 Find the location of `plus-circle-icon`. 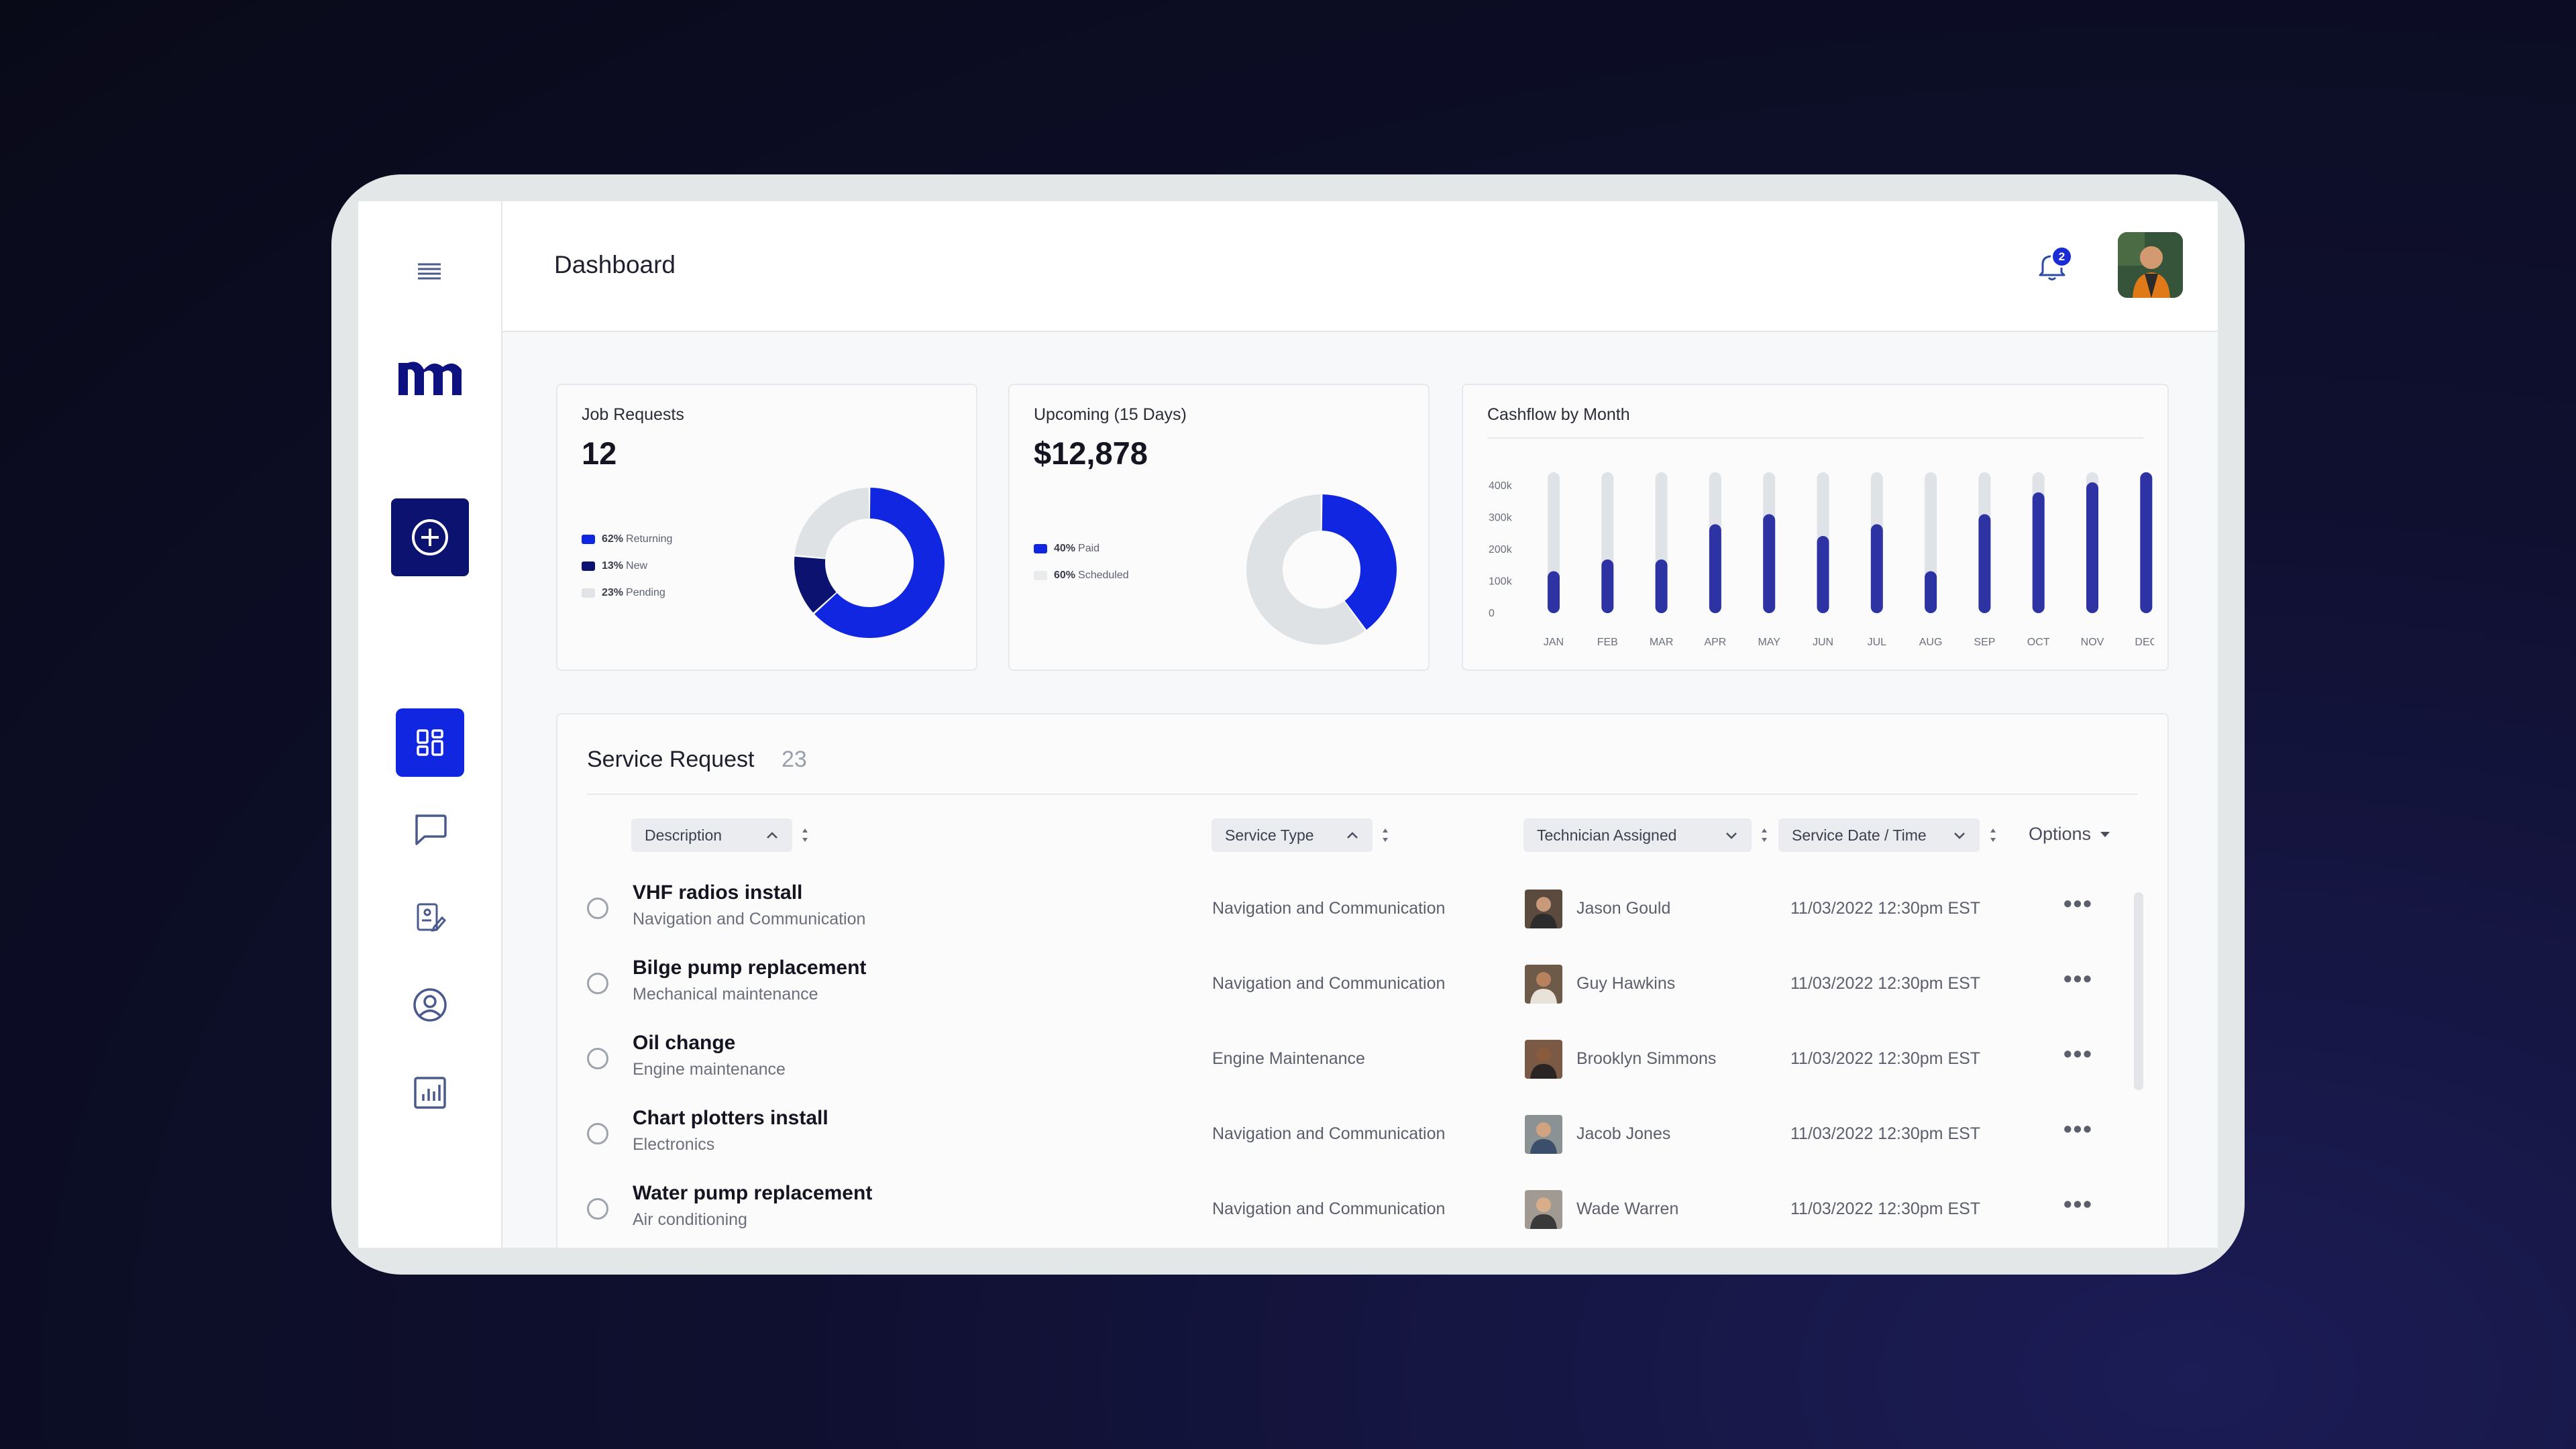

plus-circle-icon is located at coordinates (430, 537).